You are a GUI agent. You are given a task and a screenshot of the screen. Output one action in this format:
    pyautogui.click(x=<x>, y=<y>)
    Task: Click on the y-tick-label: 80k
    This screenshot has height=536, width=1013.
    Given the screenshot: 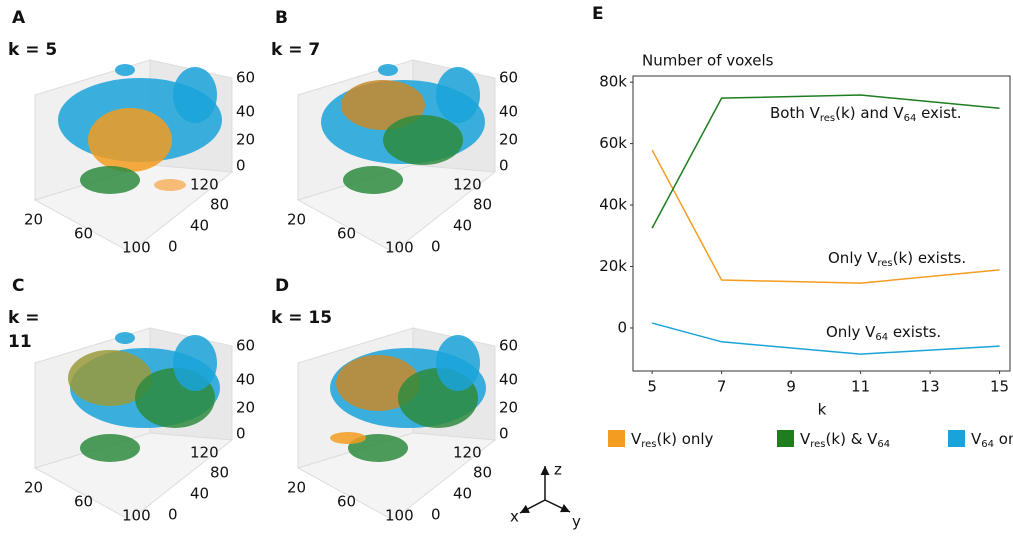 What is the action you would take?
    pyautogui.click(x=613, y=82)
    